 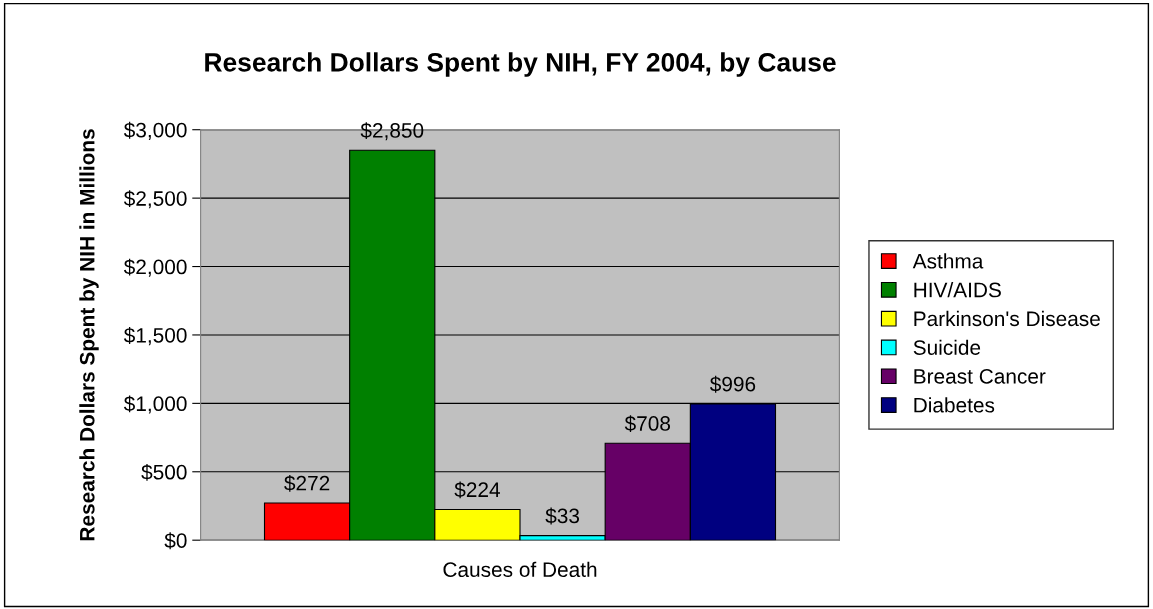 I want to click on chart-title: Research Dollars Spent by NIH, FY 2004, by Cause, so click(x=520, y=64).